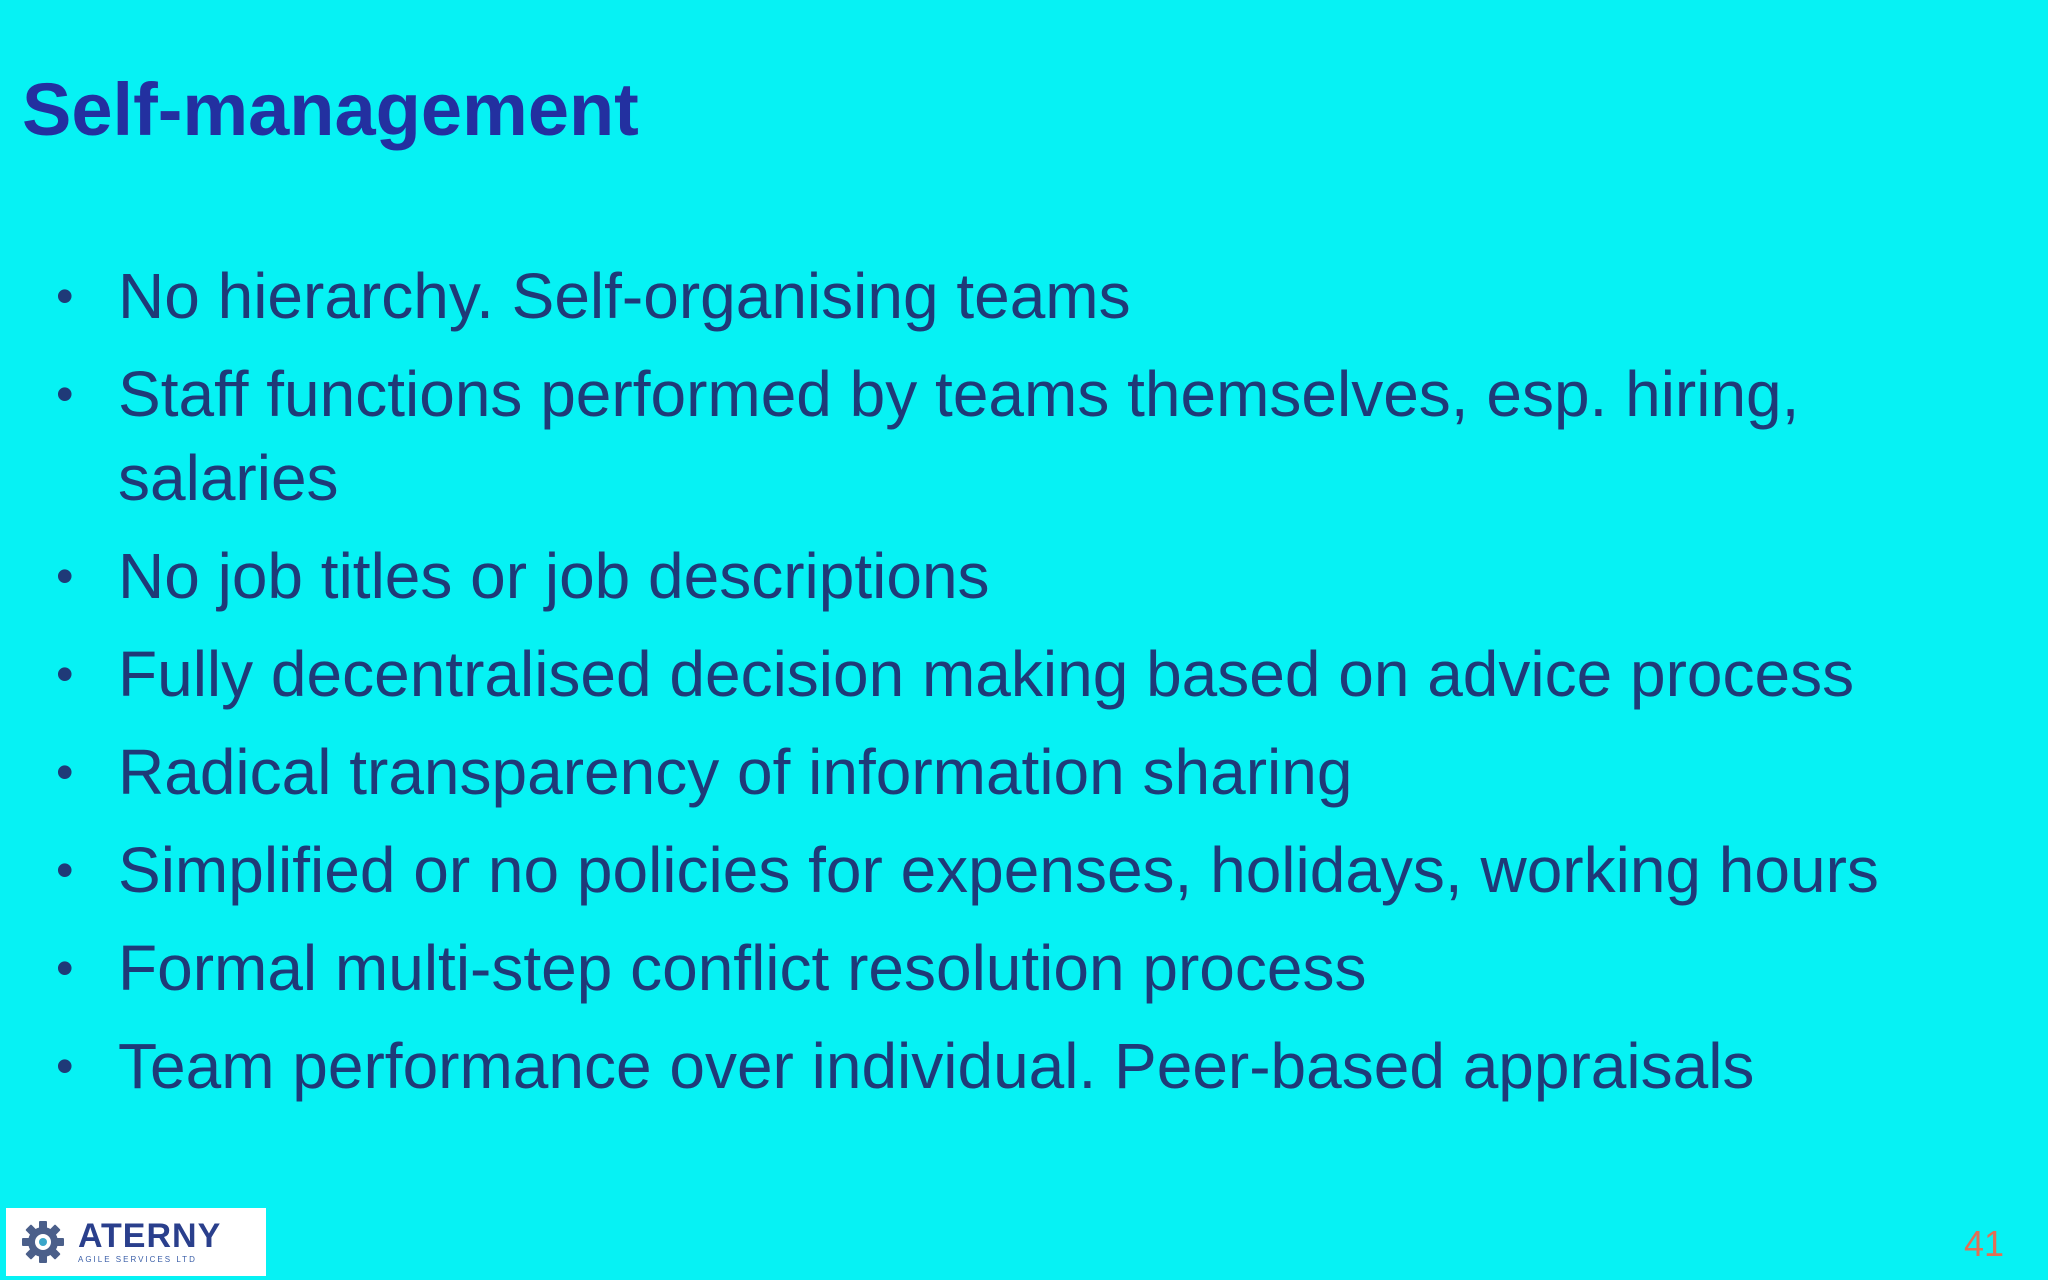 The height and width of the screenshot is (1280, 2048). Describe the element at coordinates (330, 109) in the screenshot. I see `slide-title: Self-management` at that location.